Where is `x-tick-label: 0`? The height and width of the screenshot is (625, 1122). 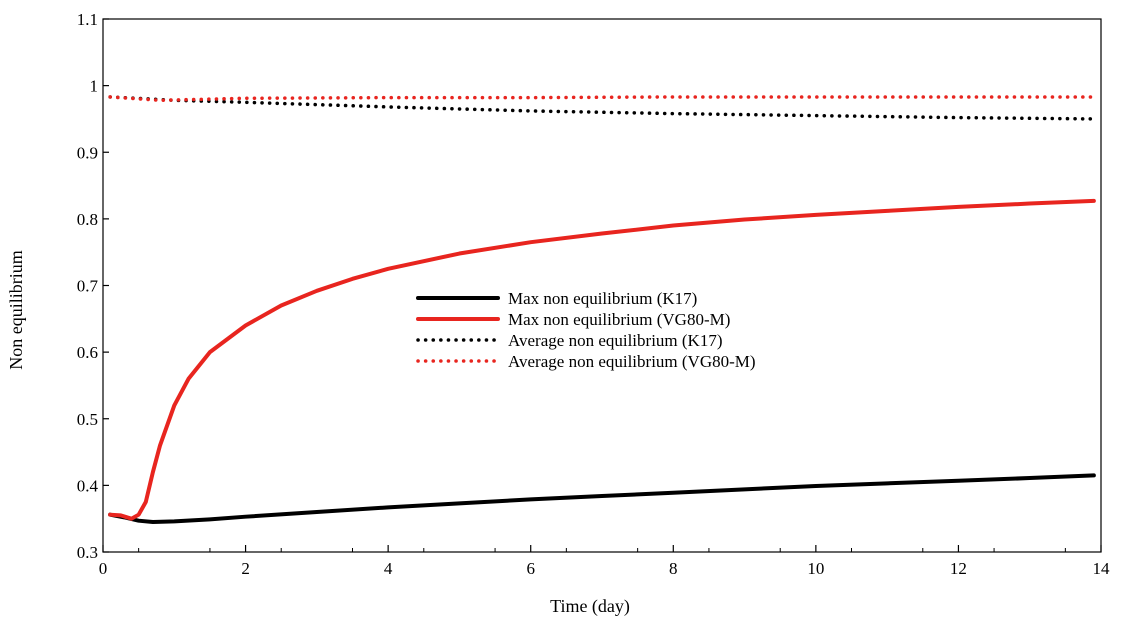
x-tick-label: 0 is located at coordinates (103, 568).